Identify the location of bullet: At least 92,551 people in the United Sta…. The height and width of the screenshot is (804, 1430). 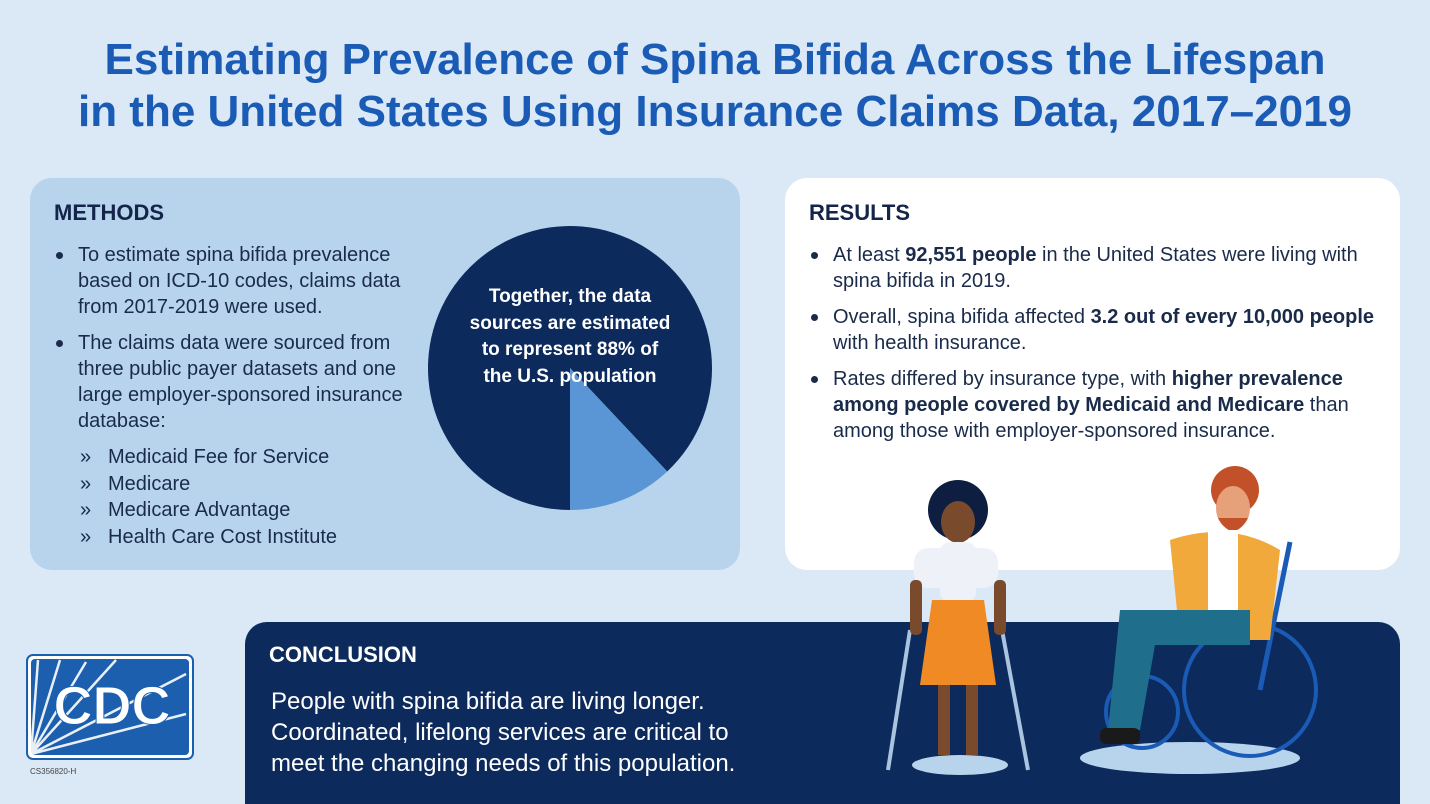
(1094, 268).